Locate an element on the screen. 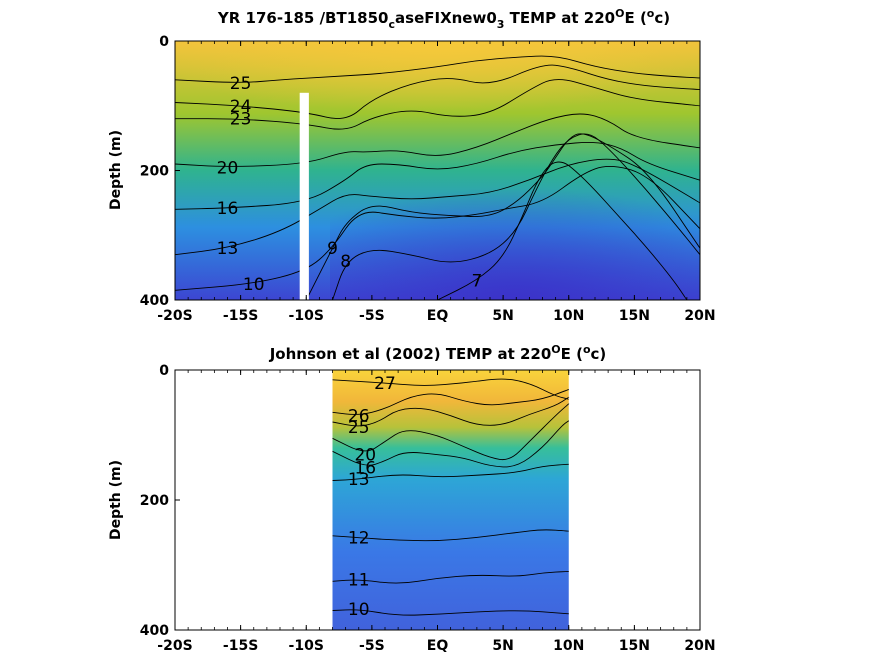 This screenshot has width=875, height=656. isotherm-label-24: 24 is located at coordinates (241, 107).